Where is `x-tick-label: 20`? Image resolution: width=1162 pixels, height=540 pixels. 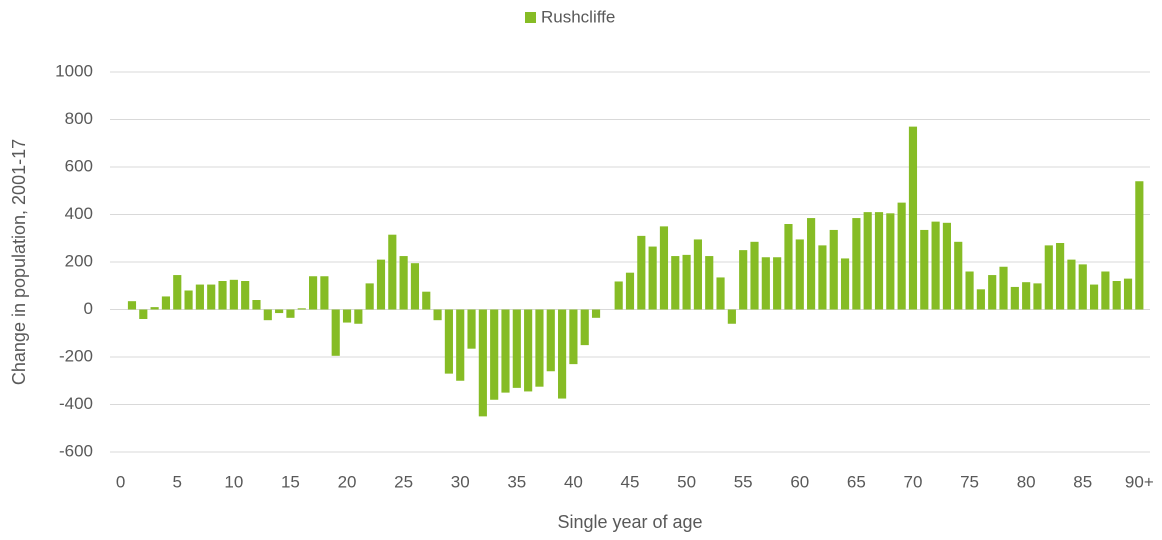
x-tick-label: 20 is located at coordinates (347, 481).